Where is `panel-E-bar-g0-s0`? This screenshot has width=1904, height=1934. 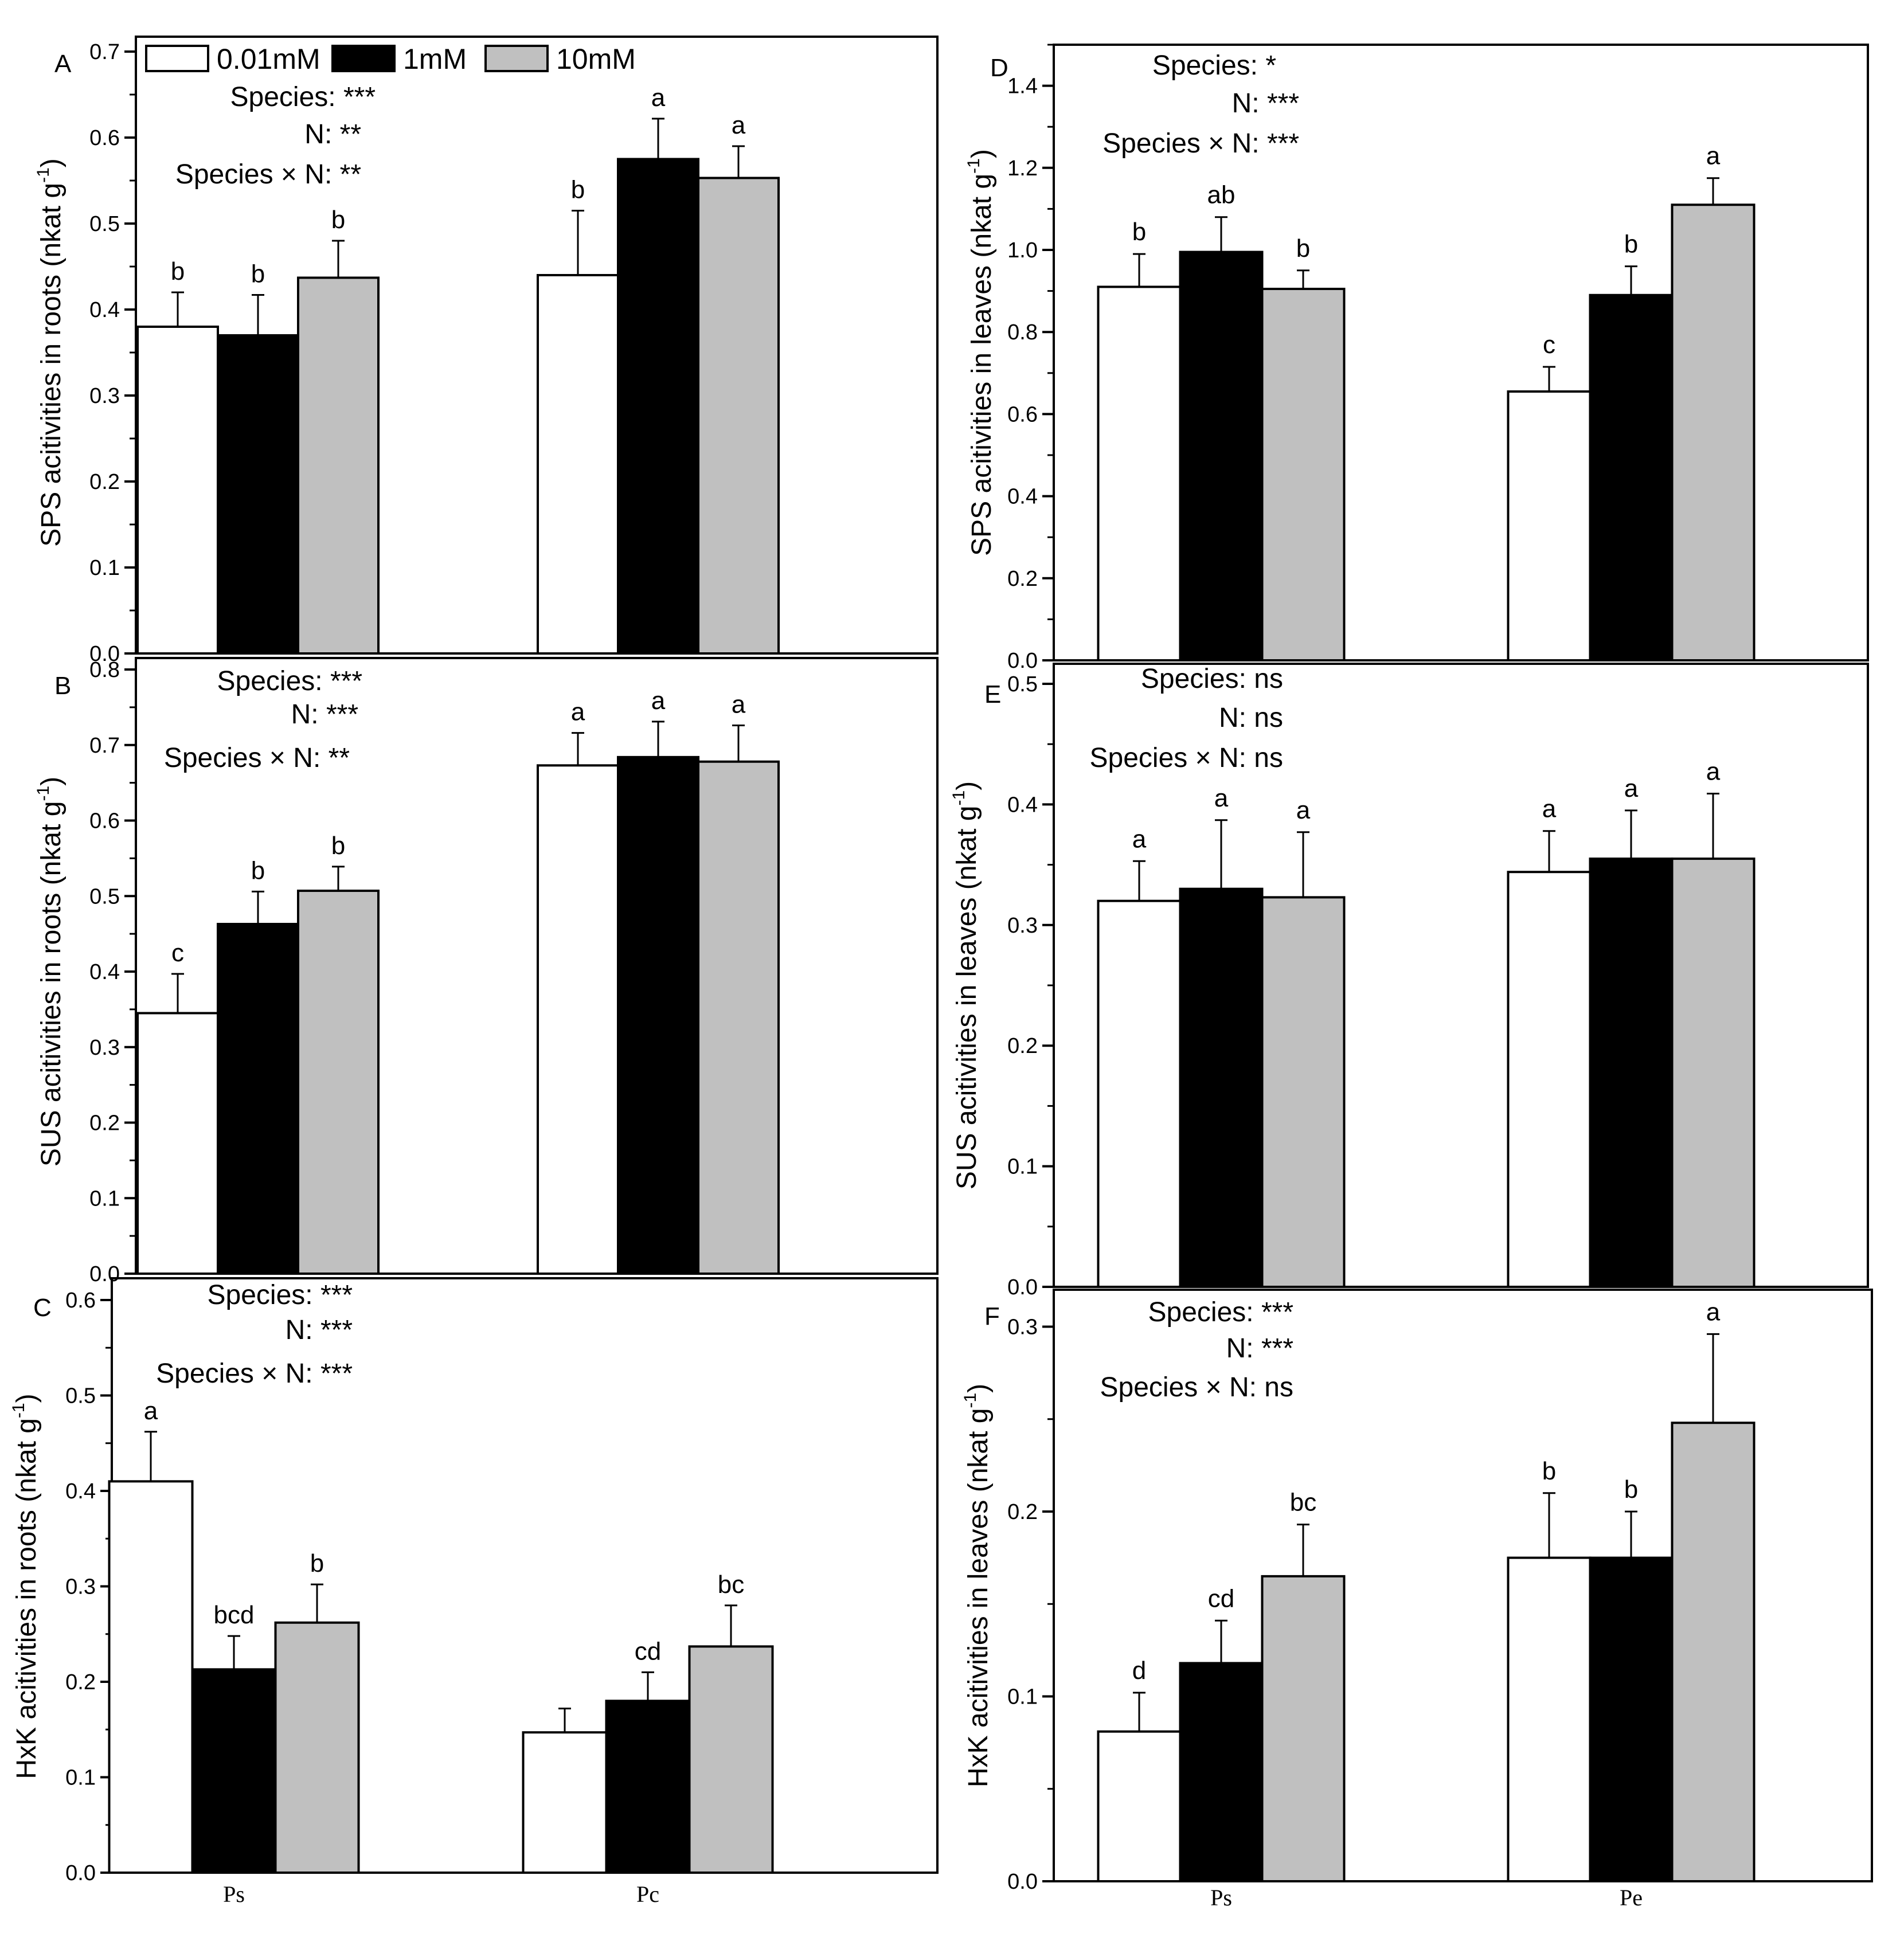
panel-E-bar-g0-s0 is located at coordinates (1139, 1093).